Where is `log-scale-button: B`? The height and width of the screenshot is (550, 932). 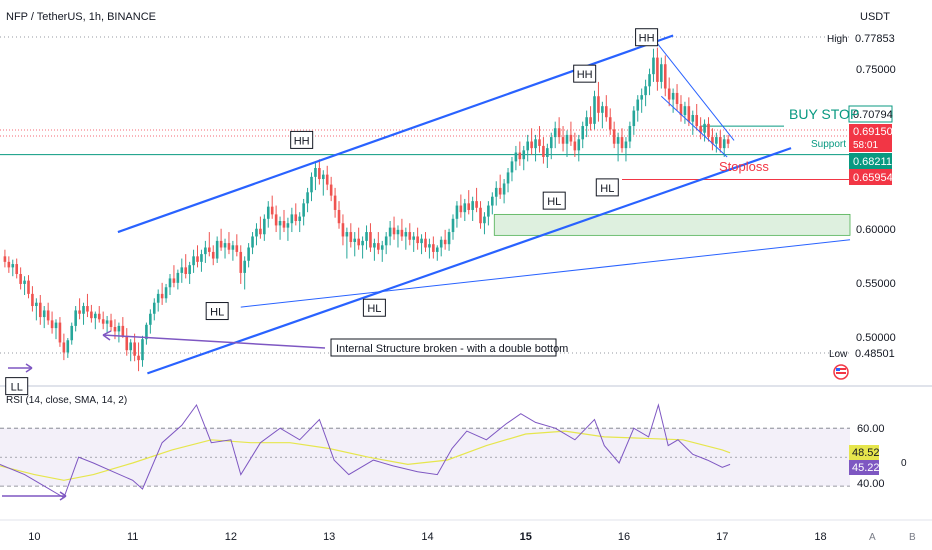
log-scale-button: B is located at coordinates (912, 537).